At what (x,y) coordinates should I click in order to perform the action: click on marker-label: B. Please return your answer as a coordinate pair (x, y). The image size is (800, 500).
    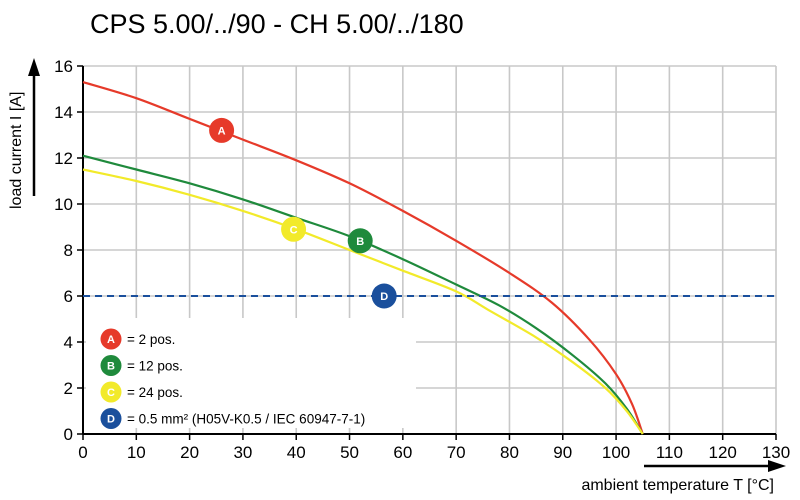
    Looking at the image, I should click on (360, 242).